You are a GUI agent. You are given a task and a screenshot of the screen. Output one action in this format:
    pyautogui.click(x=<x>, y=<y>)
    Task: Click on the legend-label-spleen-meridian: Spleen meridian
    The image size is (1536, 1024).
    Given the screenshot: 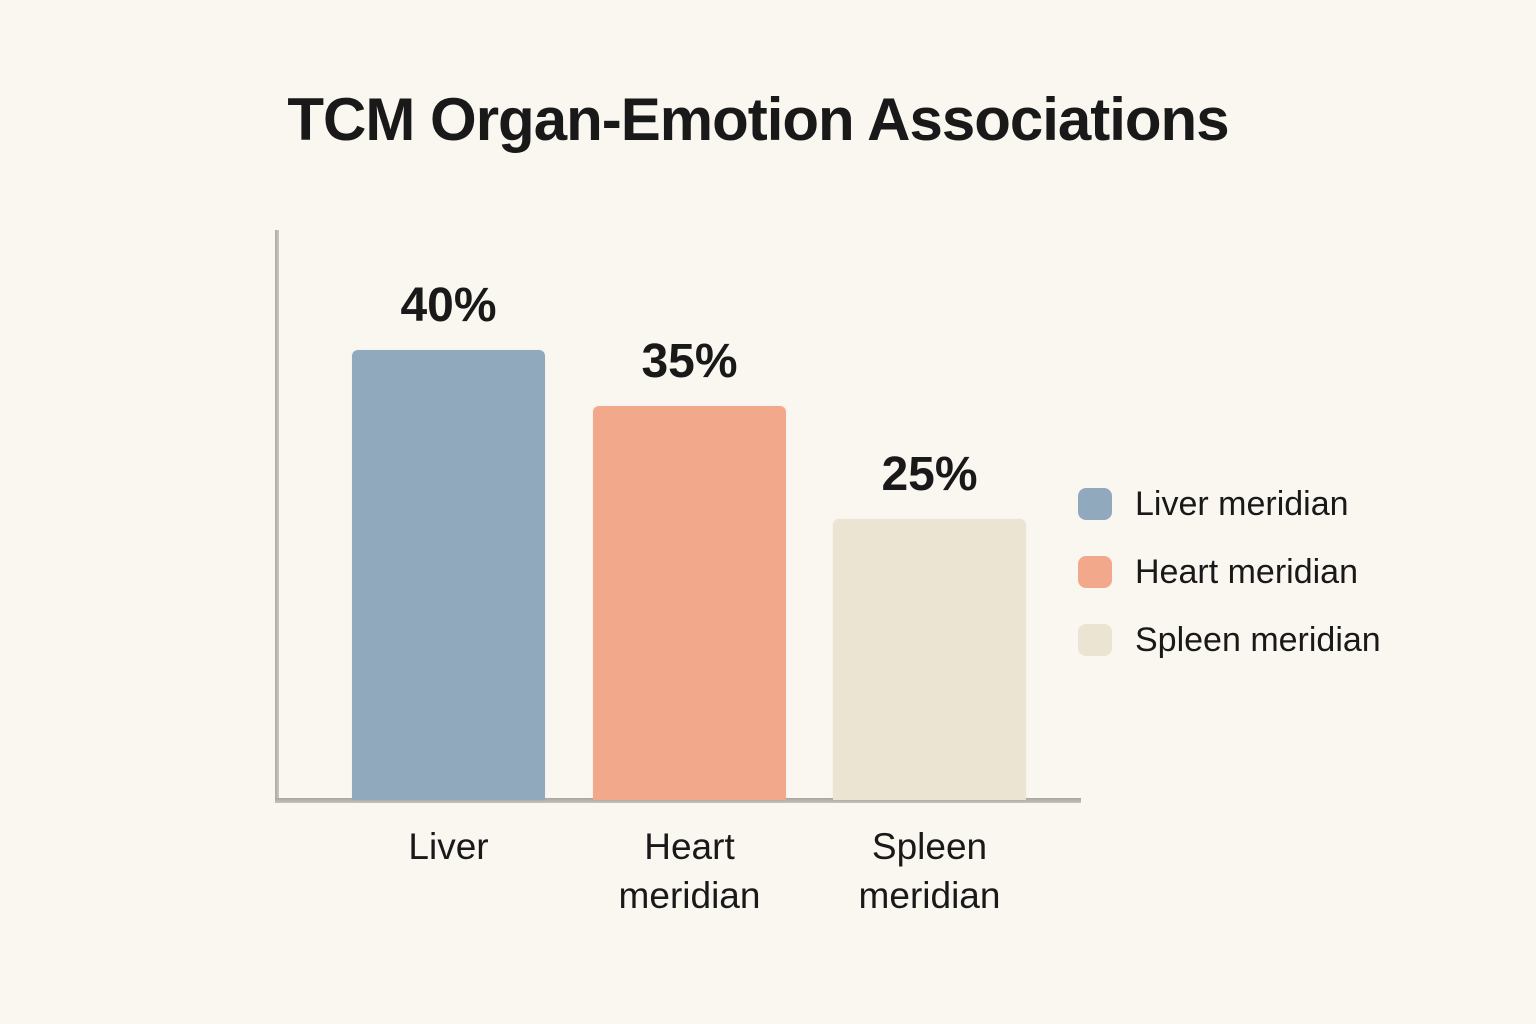 What is the action you would take?
    pyautogui.click(x=1258, y=640)
    